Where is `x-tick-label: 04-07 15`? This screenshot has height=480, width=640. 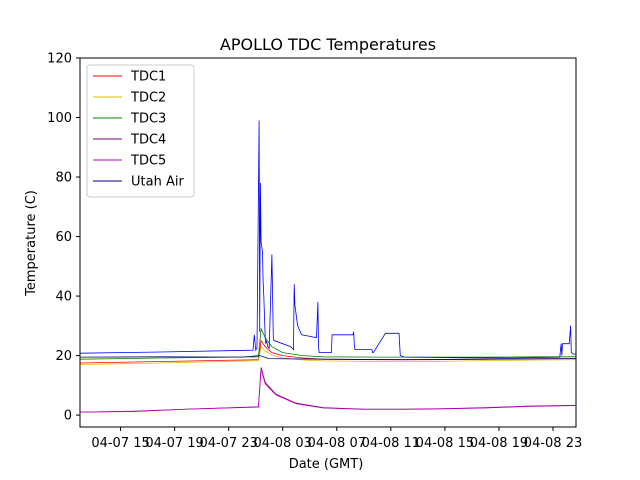
x-tick-label: 04-07 15 is located at coordinates (120, 443).